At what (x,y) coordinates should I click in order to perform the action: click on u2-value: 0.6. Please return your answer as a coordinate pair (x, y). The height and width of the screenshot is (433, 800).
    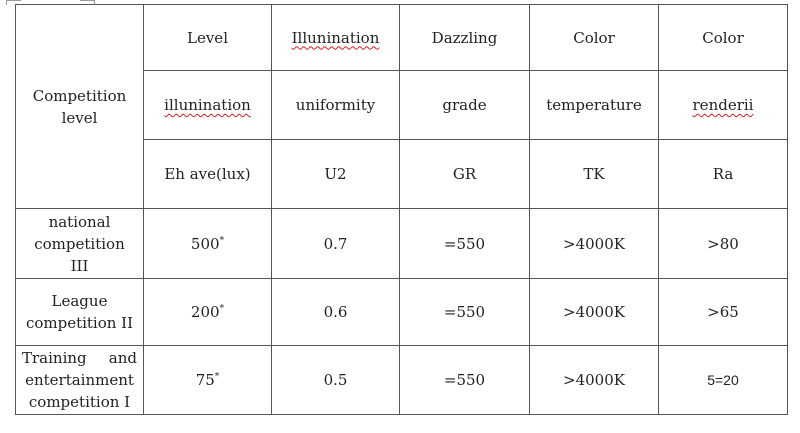
    Looking at the image, I should click on (335, 312).